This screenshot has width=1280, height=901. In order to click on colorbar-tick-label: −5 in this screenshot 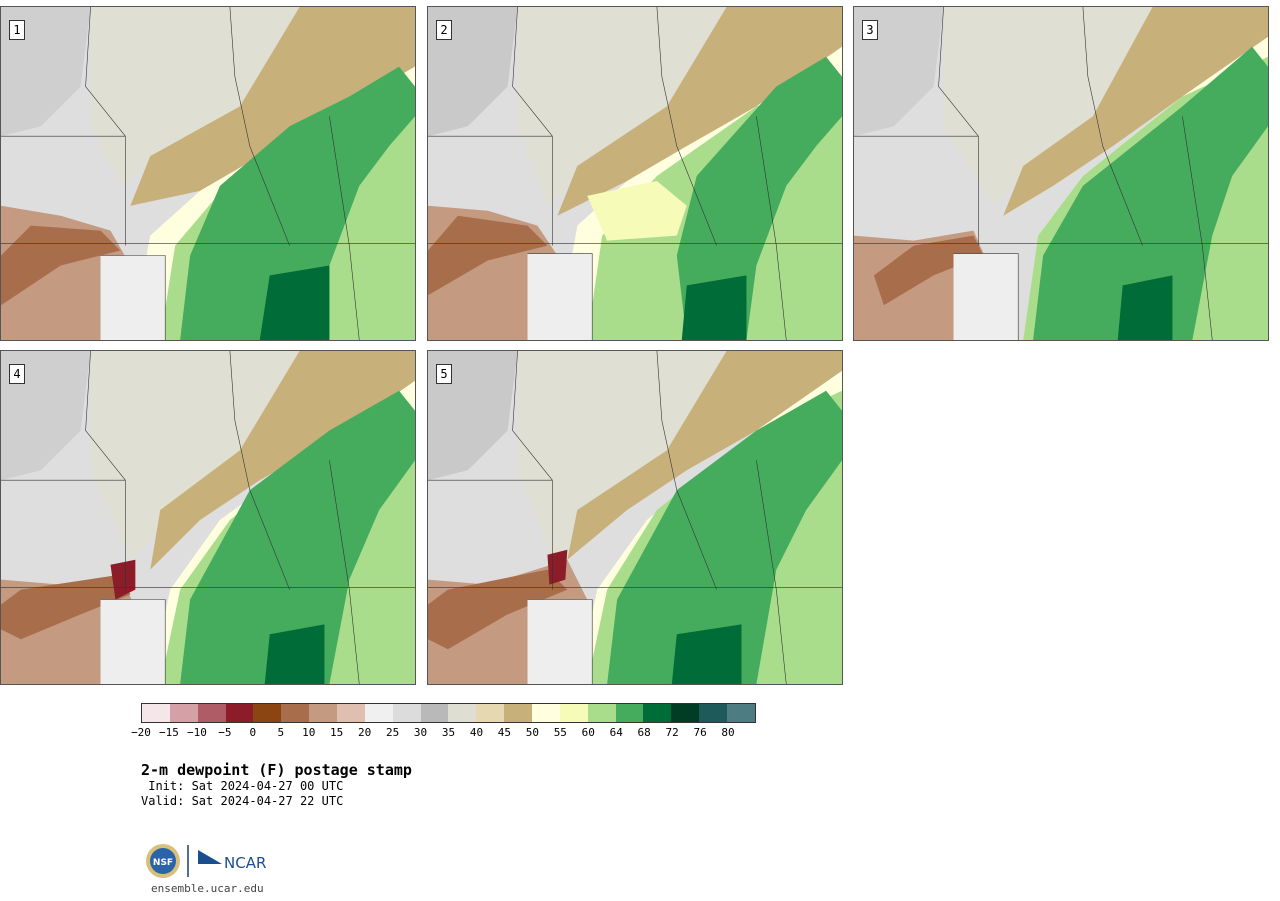, I will do `click(225, 732)`.